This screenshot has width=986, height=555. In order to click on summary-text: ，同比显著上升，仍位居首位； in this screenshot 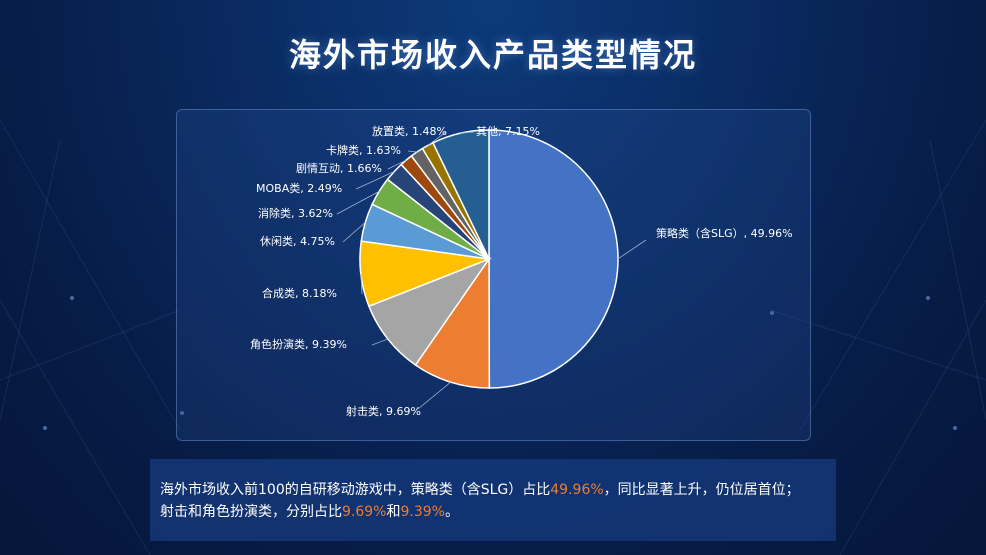, I will do `click(701, 490)`.